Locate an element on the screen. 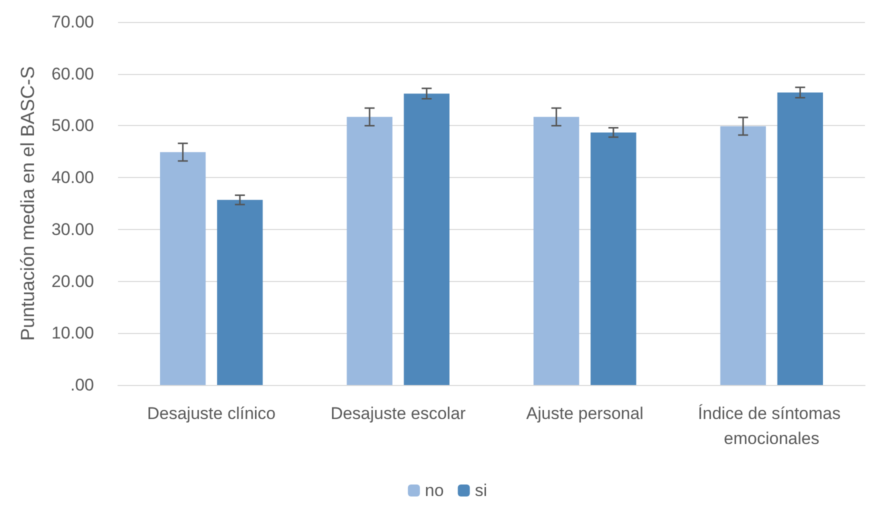 The image size is (895, 506). y-tick-label: 40.00 is located at coordinates (72, 178).